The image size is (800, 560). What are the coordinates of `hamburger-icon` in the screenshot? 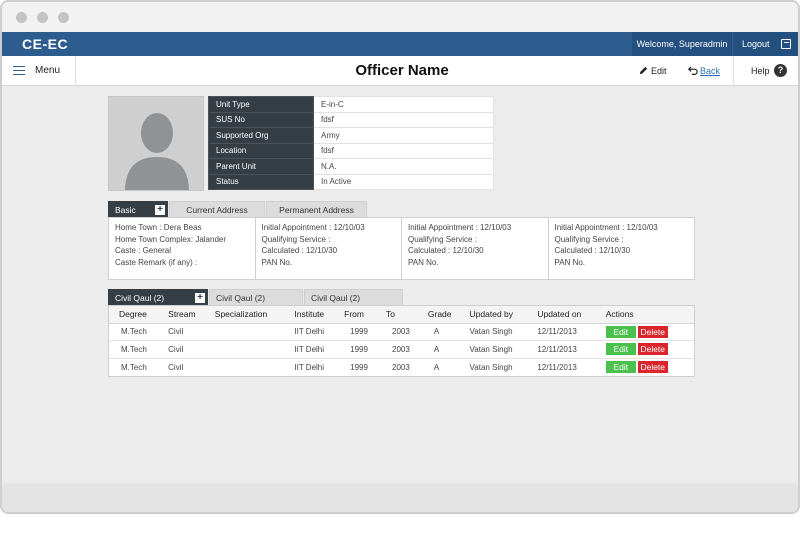 It's located at (19, 70).